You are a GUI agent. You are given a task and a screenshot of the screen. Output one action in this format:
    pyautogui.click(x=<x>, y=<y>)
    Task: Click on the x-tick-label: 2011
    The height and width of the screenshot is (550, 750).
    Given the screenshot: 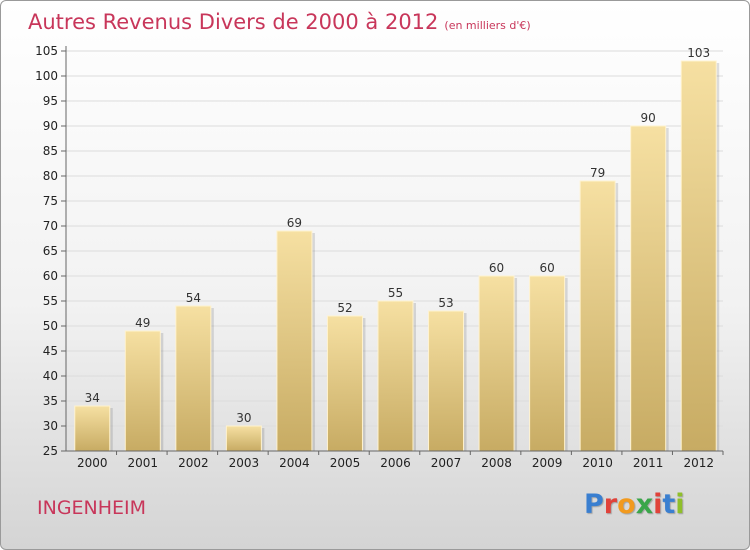 What is the action you would take?
    pyautogui.click(x=648, y=463)
    